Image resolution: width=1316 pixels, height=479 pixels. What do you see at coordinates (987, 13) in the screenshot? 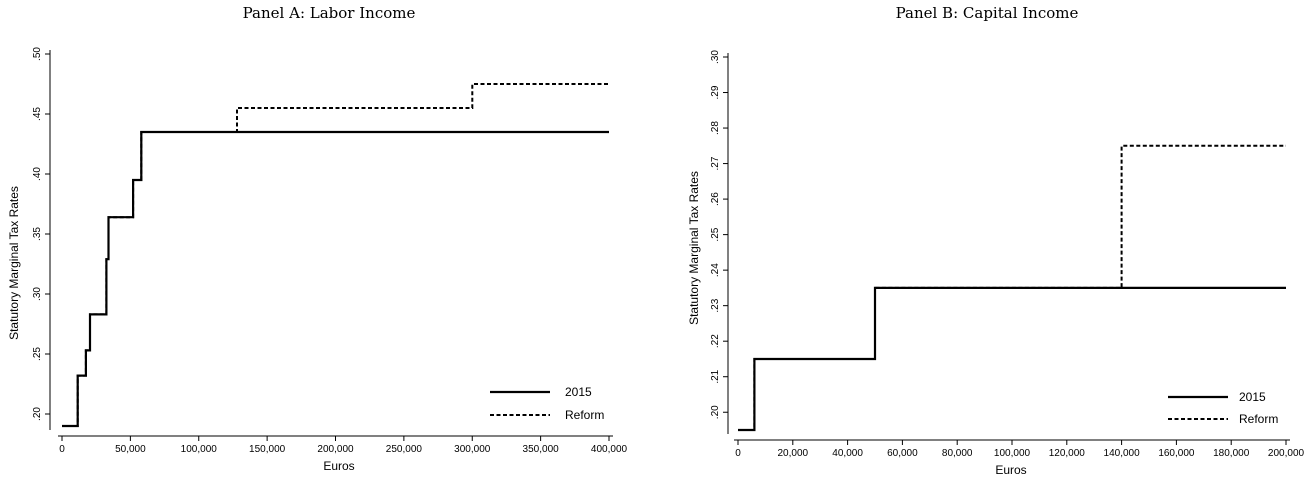
I see `chart-title: Panel B: Capital Income` at bounding box center [987, 13].